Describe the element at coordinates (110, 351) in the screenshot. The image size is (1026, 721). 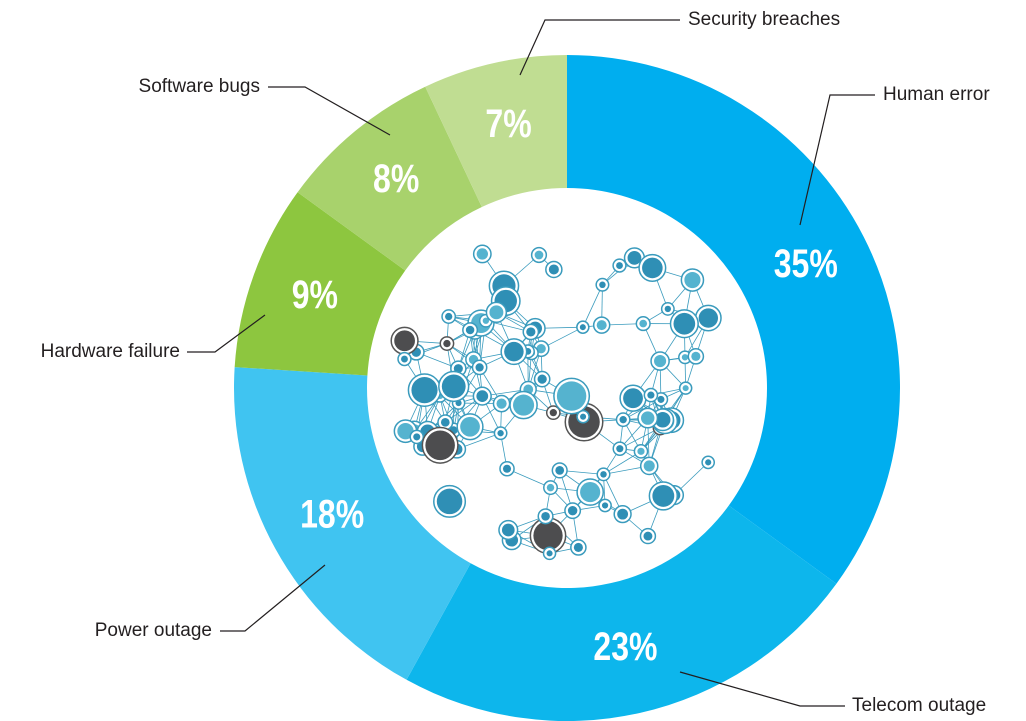
I see `category-label: Hardware failure` at that location.